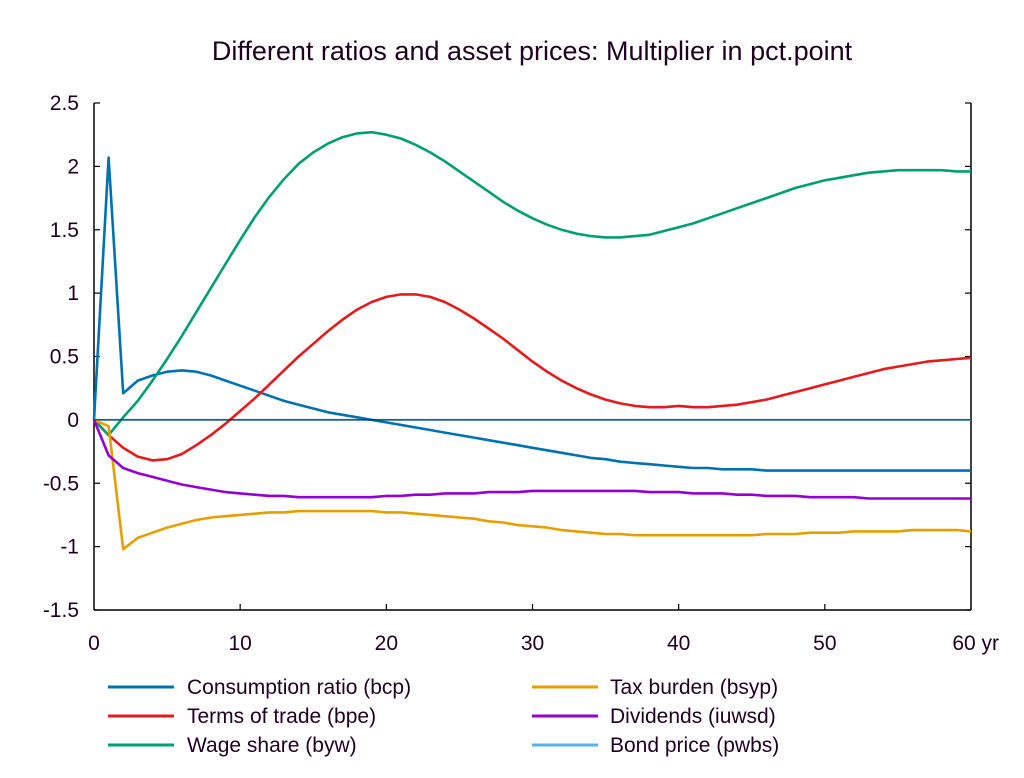 The height and width of the screenshot is (778, 1024). I want to click on legend-item: Tax burden (bsyp), so click(655, 687).